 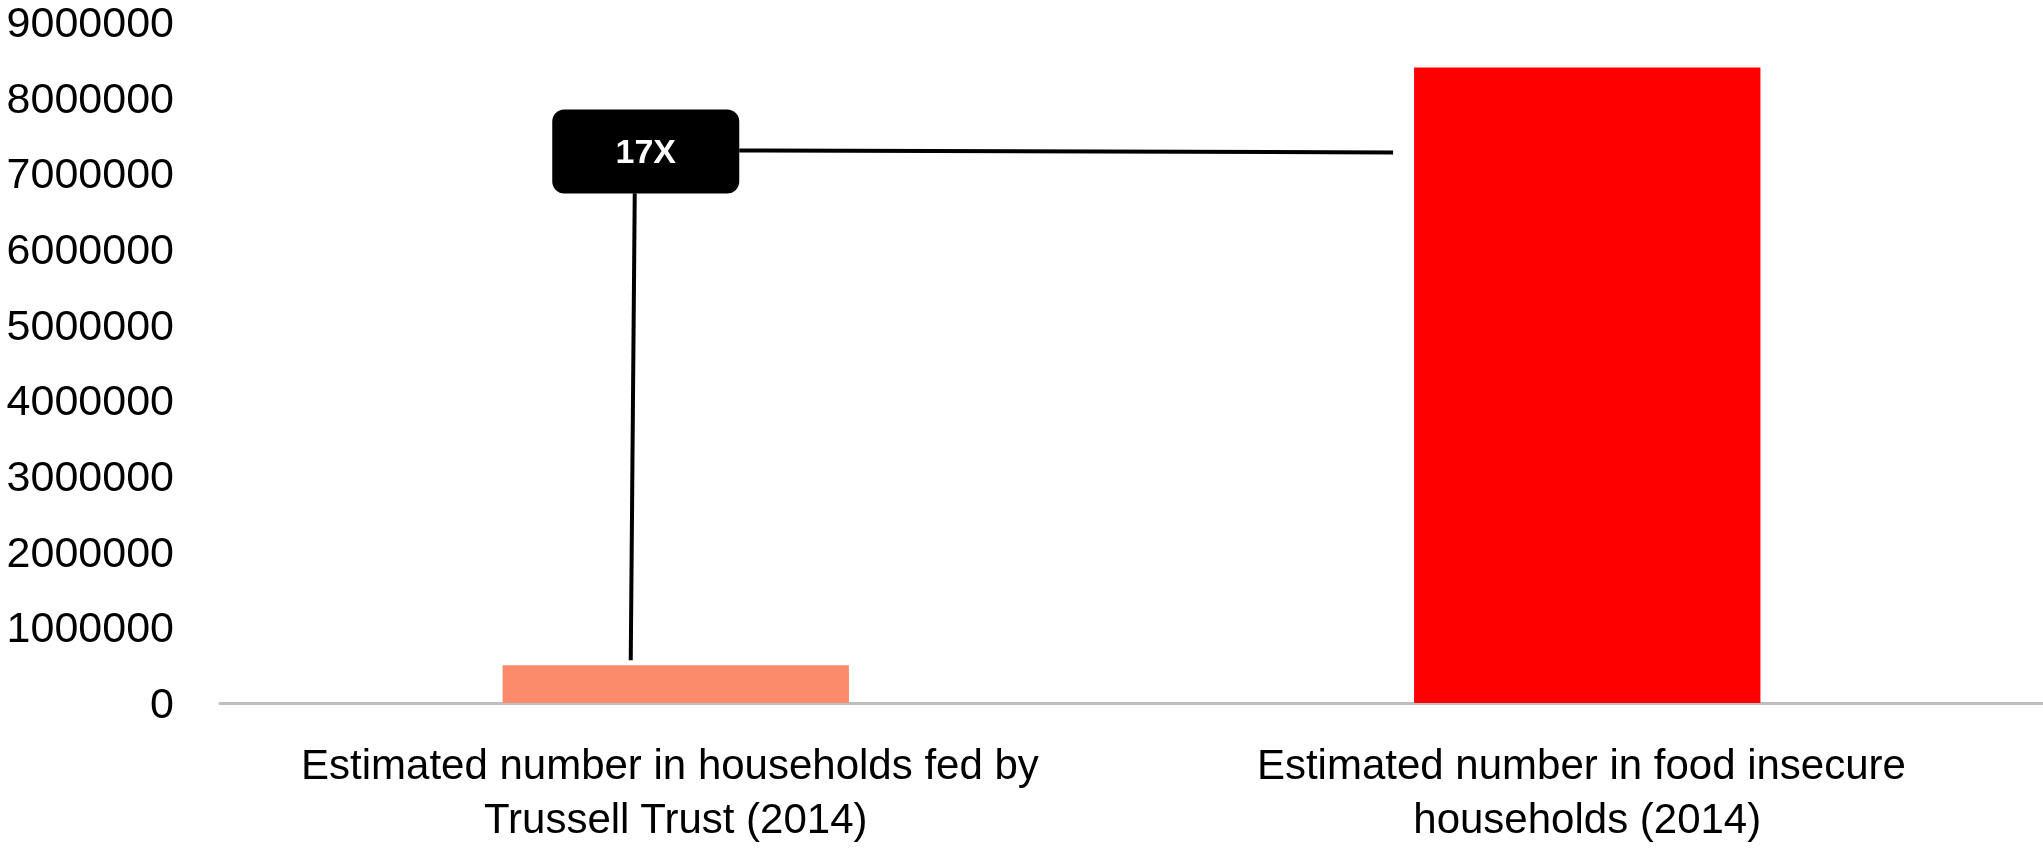 What do you see at coordinates (646, 151) in the screenshot?
I see `annotation: 17X` at bounding box center [646, 151].